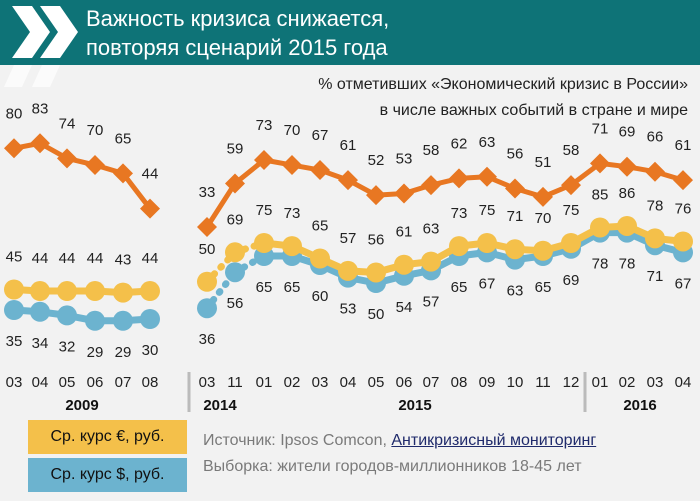 The width and height of the screenshot is (700, 501). Describe the element at coordinates (237, 47) in the screenshot. I see `title-line-2: повторяя сценарий 2015 года` at that location.